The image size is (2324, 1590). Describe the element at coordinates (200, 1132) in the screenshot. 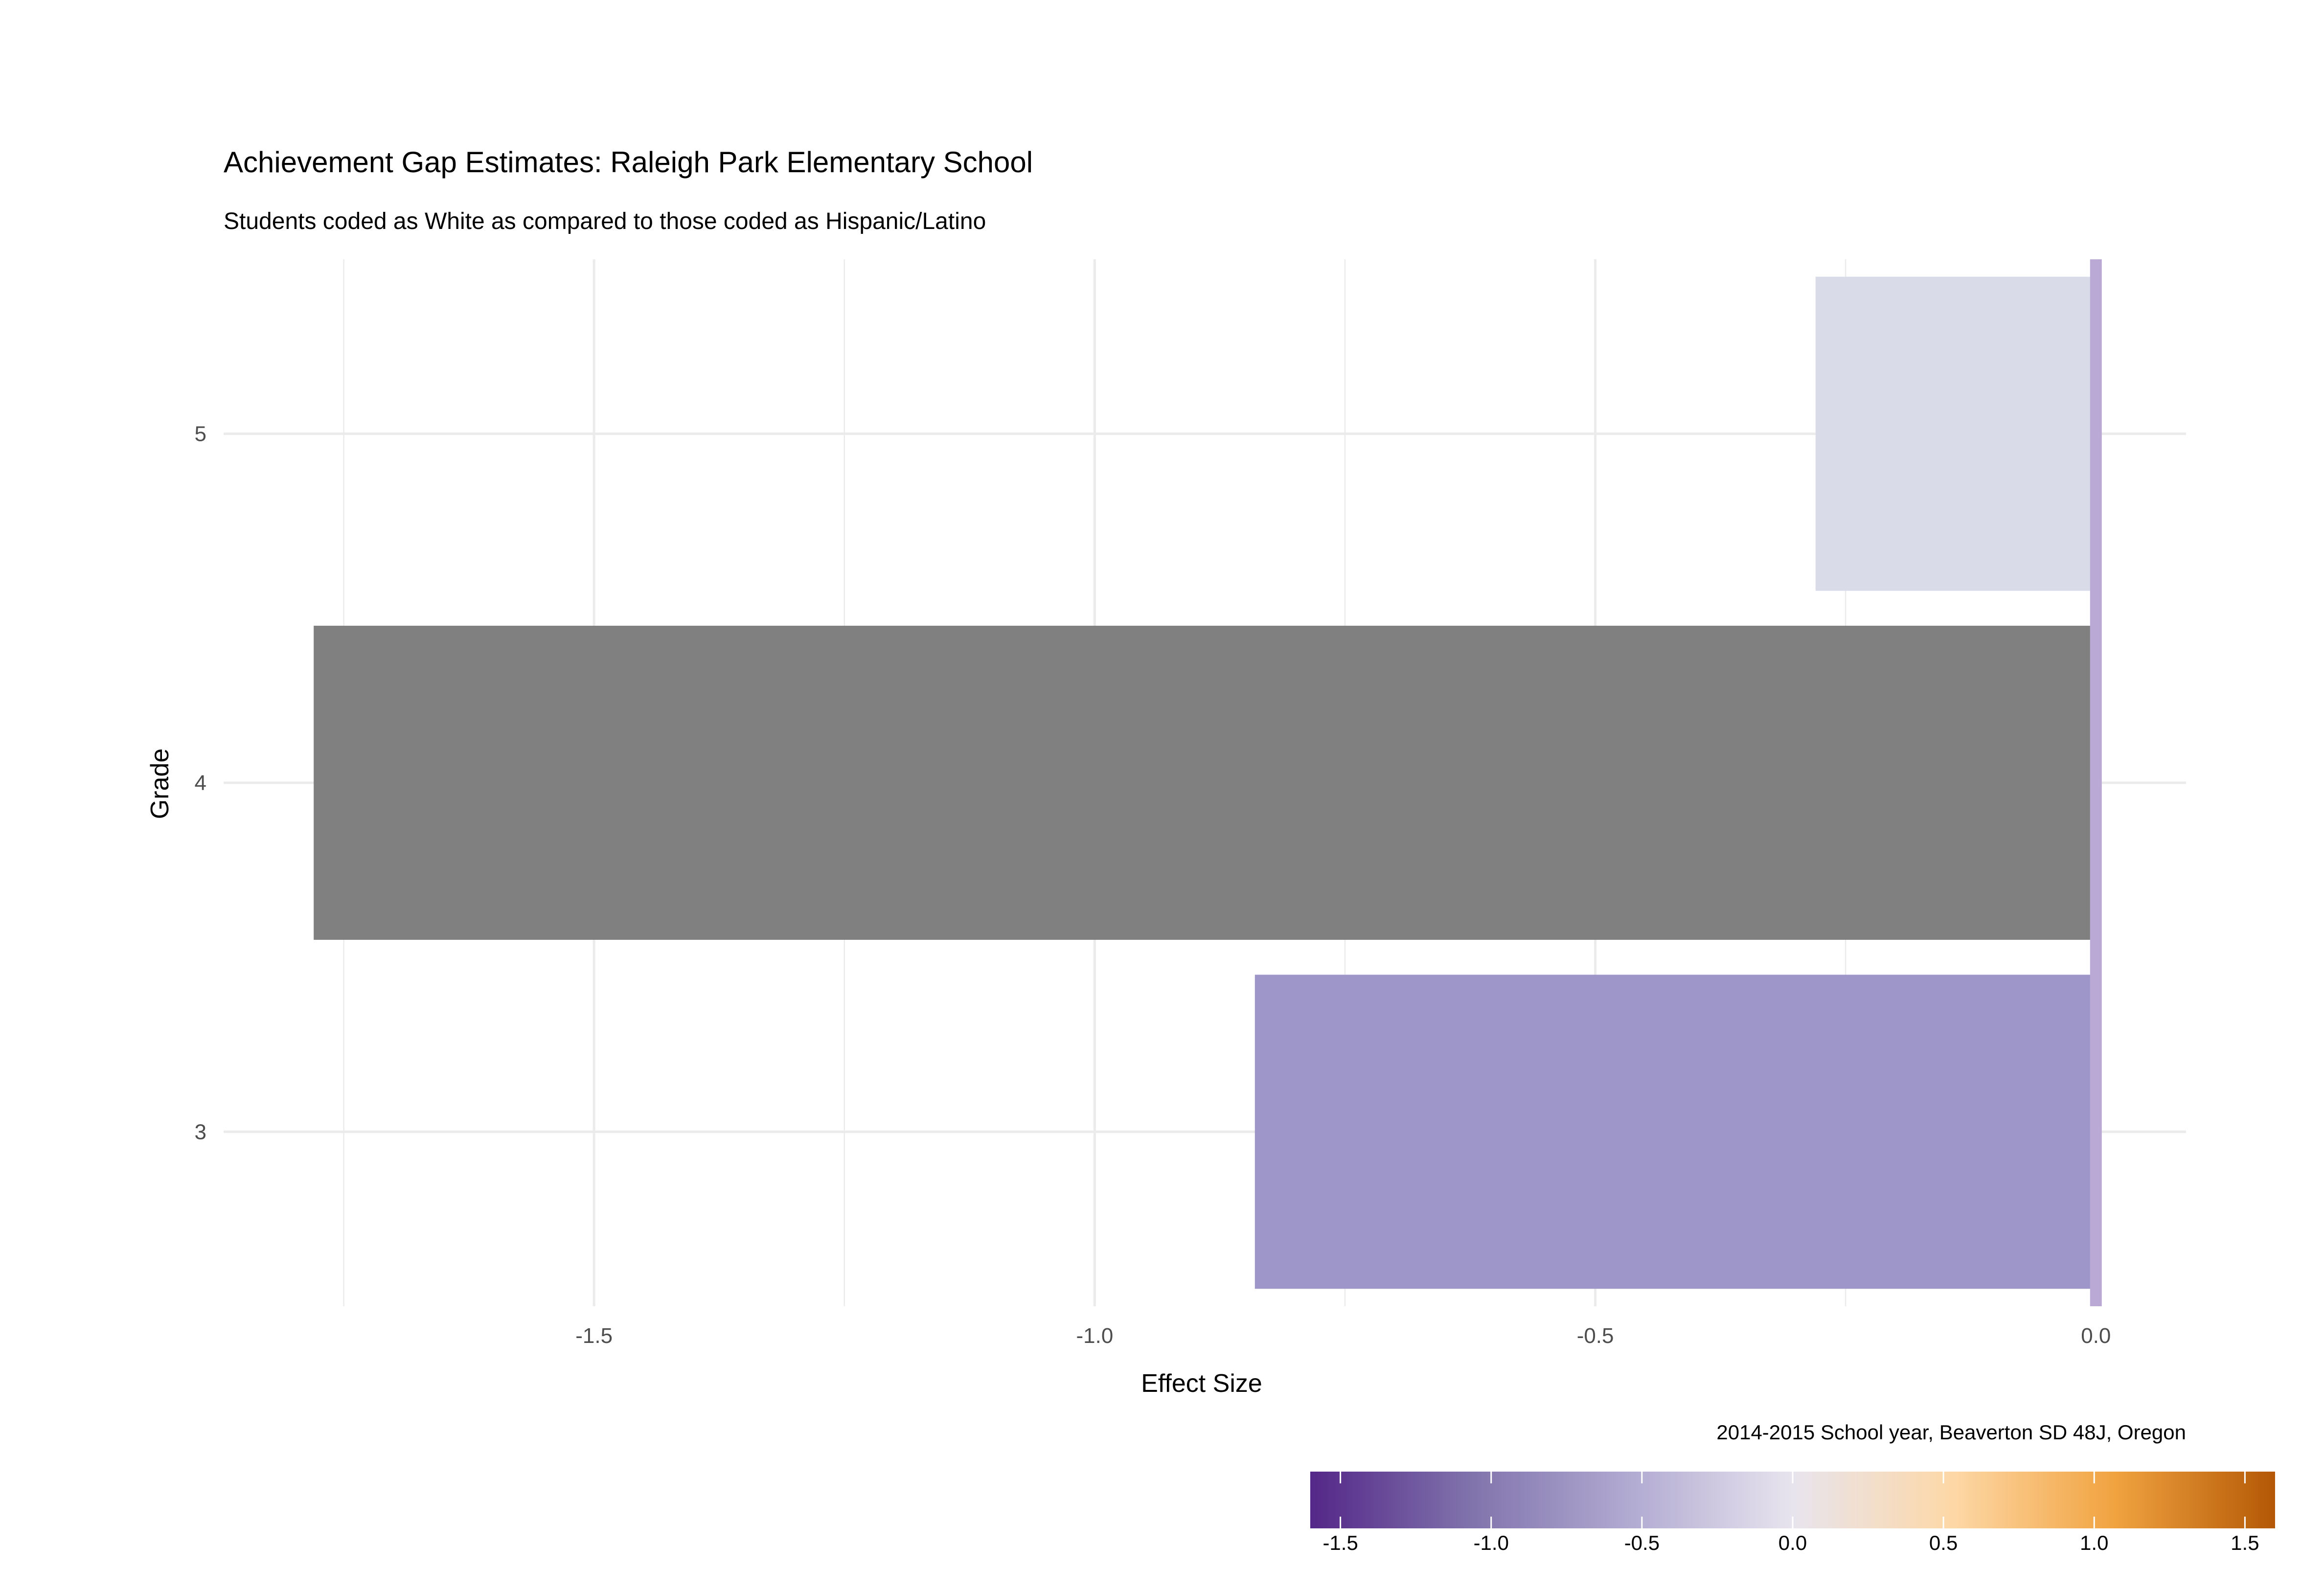

I see `y-tick-label: 3` at that location.